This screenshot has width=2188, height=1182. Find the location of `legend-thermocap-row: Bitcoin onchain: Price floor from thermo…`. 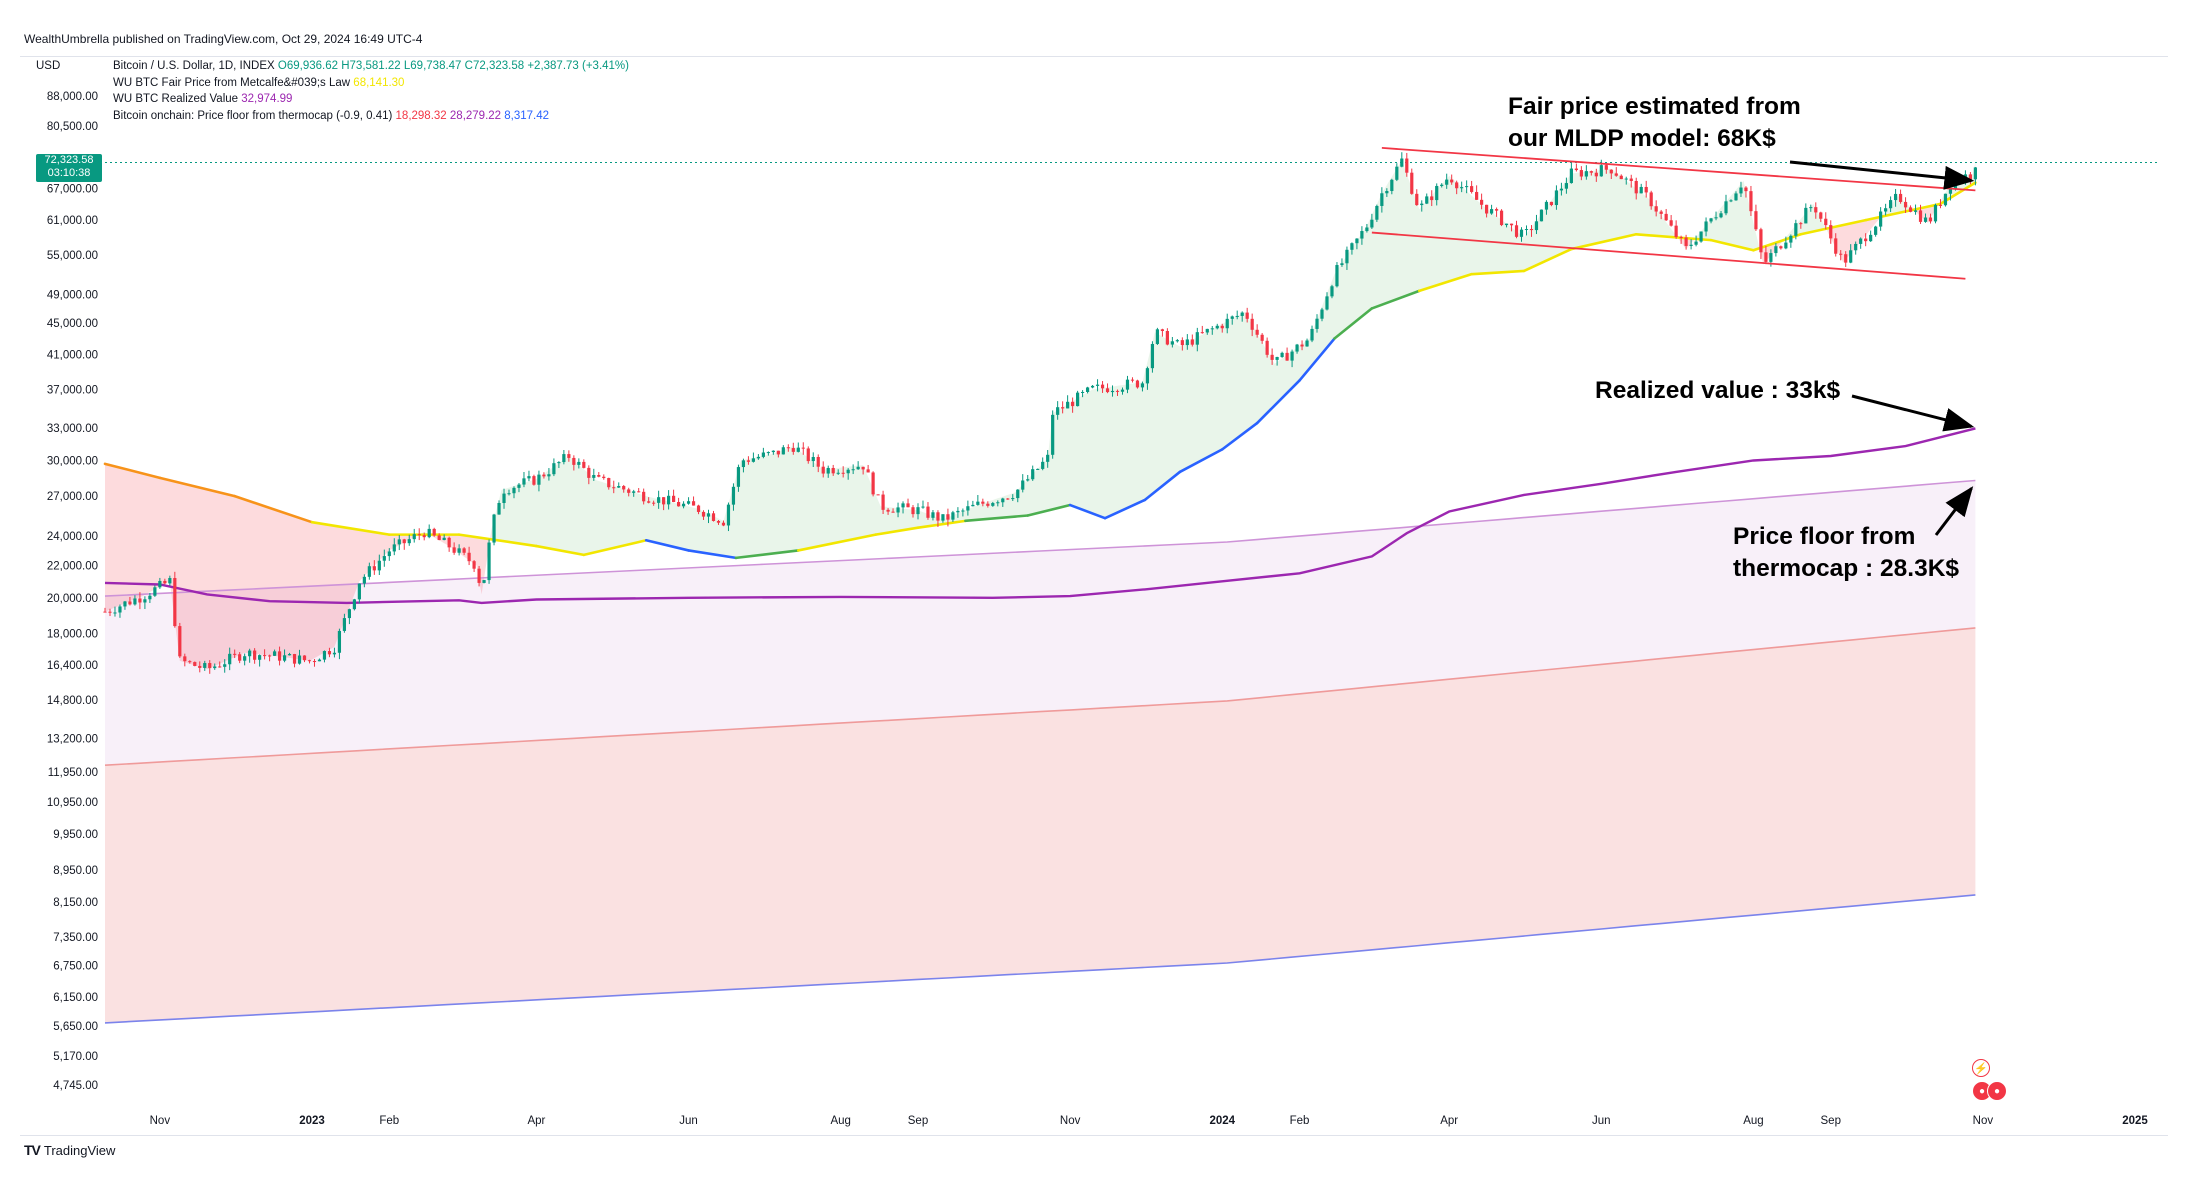

legend-thermocap-row: Bitcoin onchain: Price floor from thermo… is located at coordinates (371, 116).